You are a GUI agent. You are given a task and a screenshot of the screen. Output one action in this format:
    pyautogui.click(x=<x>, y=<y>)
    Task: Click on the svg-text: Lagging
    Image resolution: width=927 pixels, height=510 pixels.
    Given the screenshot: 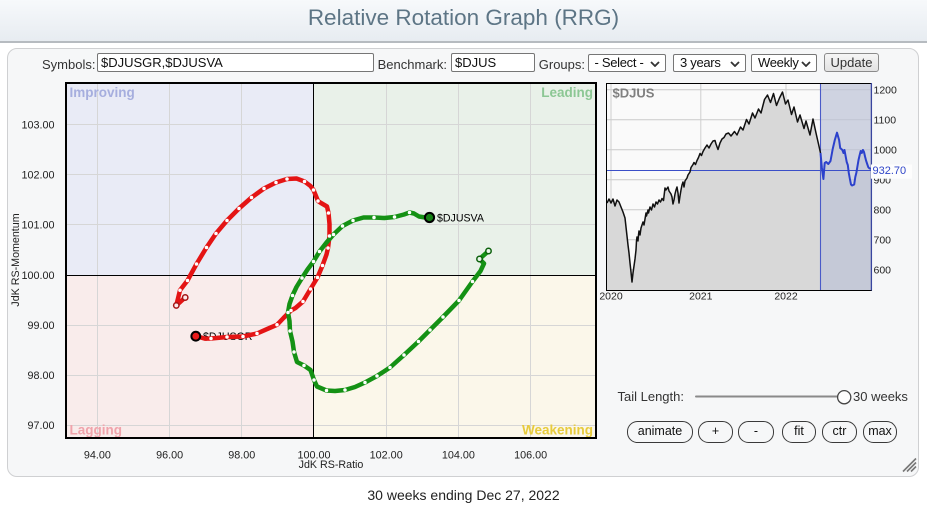 What is the action you would take?
    pyautogui.click(x=96, y=430)
    